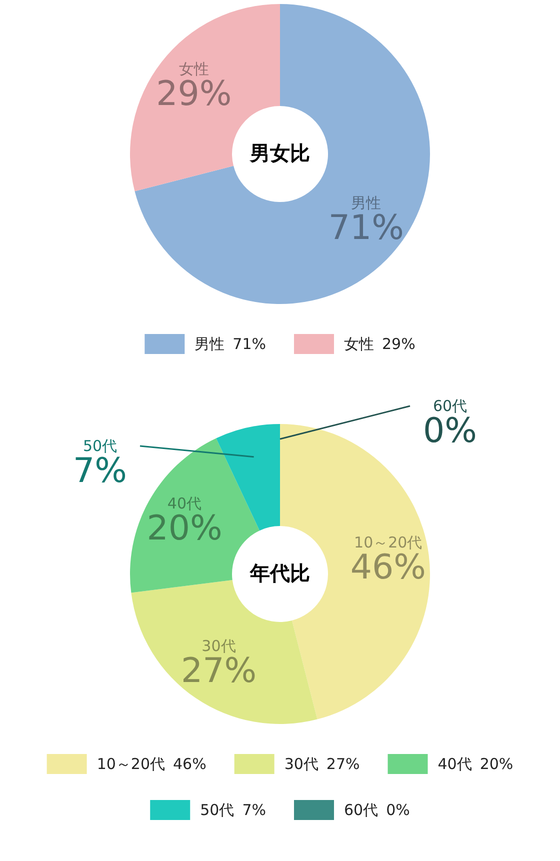 The height and width of the screenshot is (861, 560). What do you see at coordinates (450, 406) in the screenshot?
I see `category-label: 60代` at bounding box center [450, 406].